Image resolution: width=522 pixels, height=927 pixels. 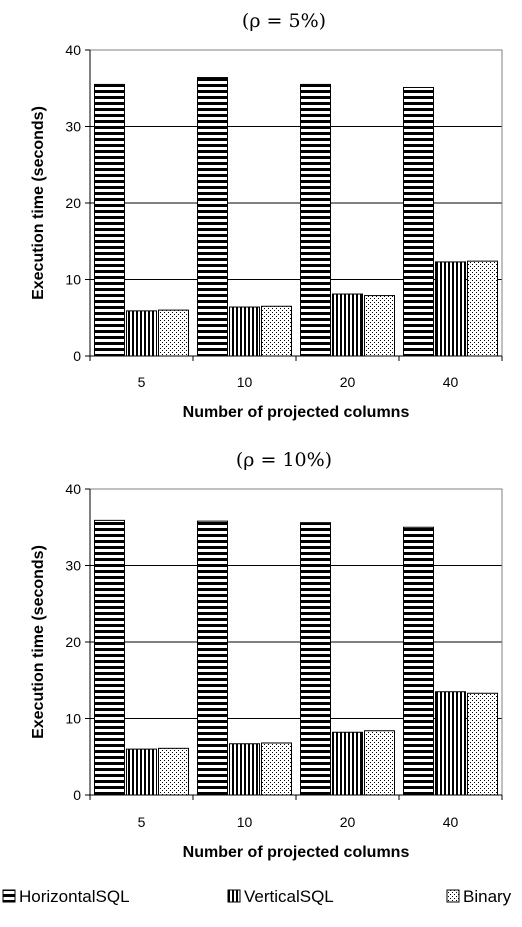 I want to click on legend: HorizontalSQL VerticalSQL Binary, so click(x=257, y=896).